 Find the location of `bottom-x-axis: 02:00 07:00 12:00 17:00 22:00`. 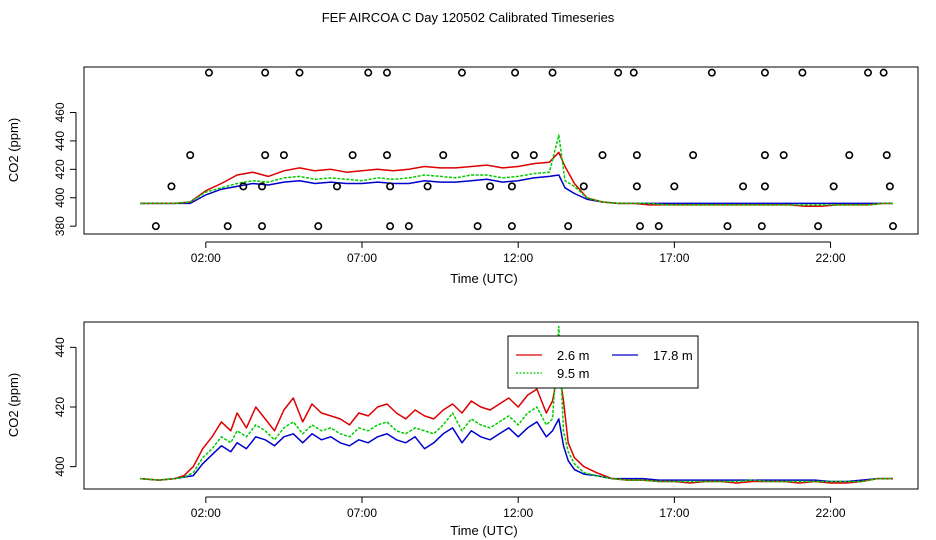

bottom-x-axis: 02:00 07:00 12:00 17:00 22:00 is located at coordinates (518, 508).